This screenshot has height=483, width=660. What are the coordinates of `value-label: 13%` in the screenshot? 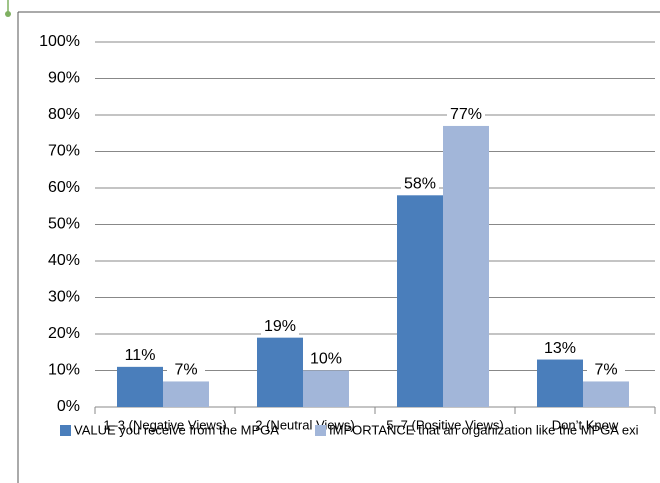 It's located at (560, 348).